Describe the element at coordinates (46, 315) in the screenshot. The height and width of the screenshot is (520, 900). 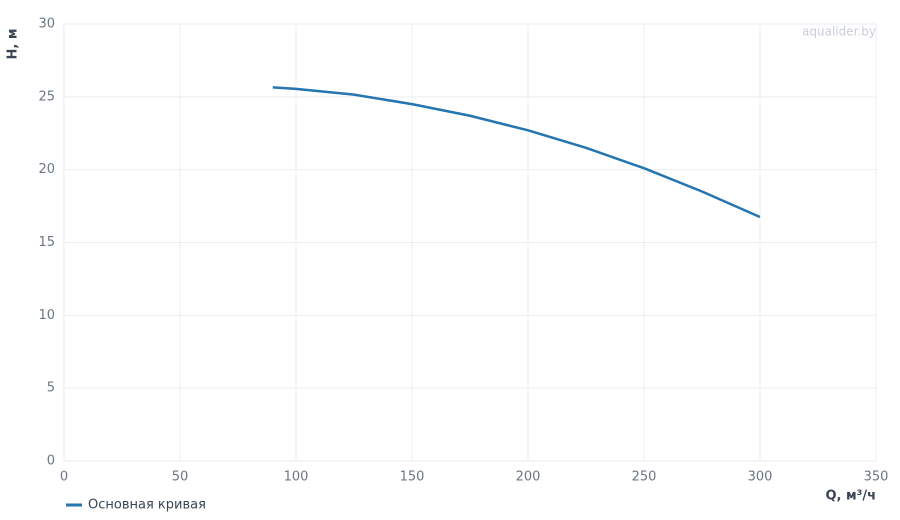
I see `y-tick-label: 10` at that location.